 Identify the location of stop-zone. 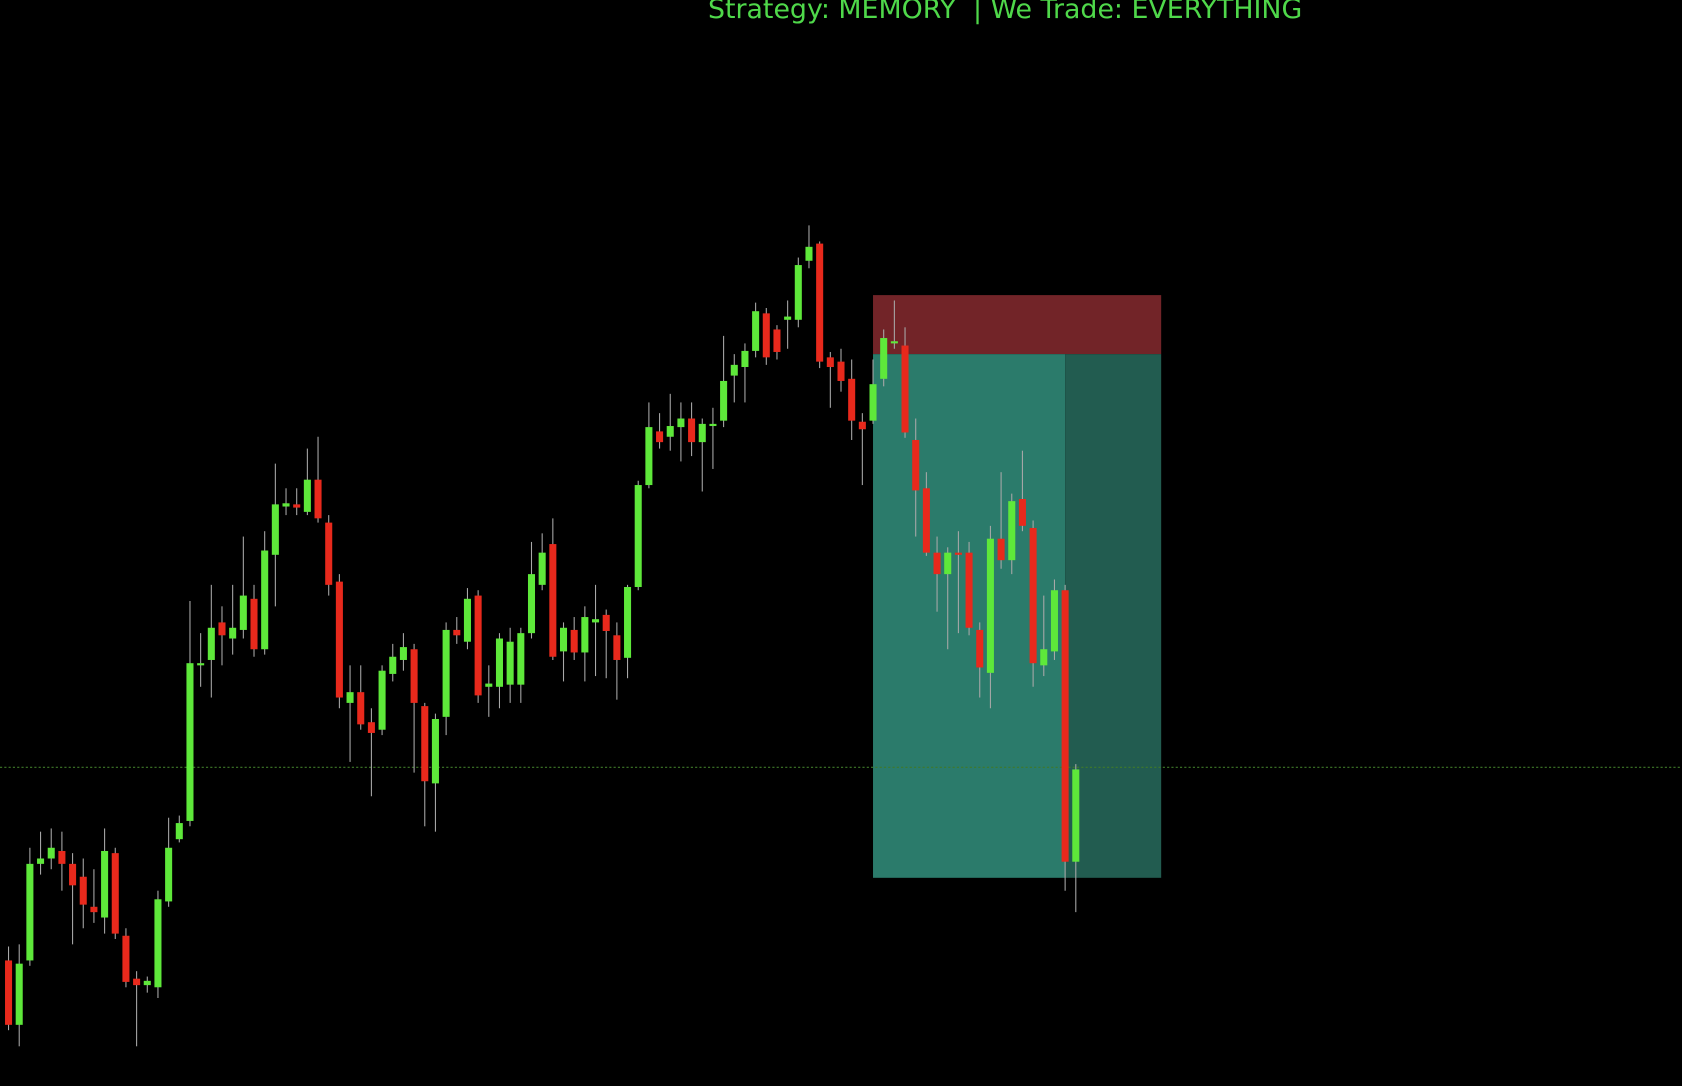
(1017, 325).